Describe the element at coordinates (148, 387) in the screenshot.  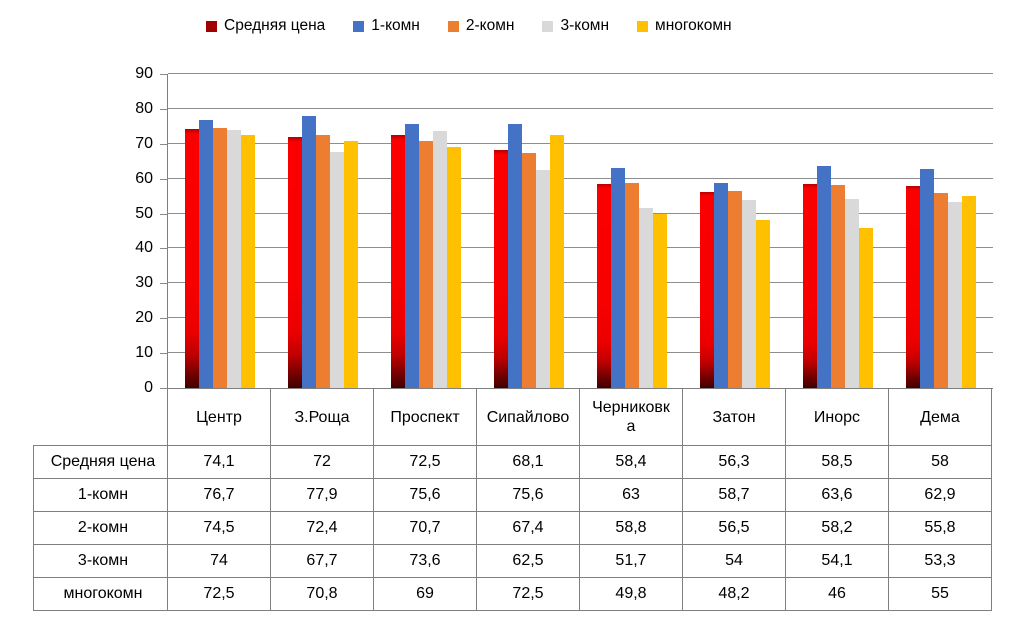
I see `y-axis-label: 0` at that location.